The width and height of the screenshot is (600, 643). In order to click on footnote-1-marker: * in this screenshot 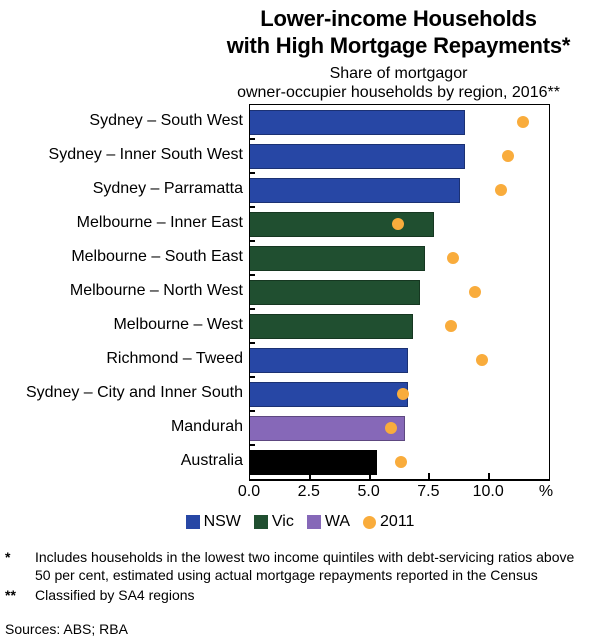, I will do `click(8, 557)`.